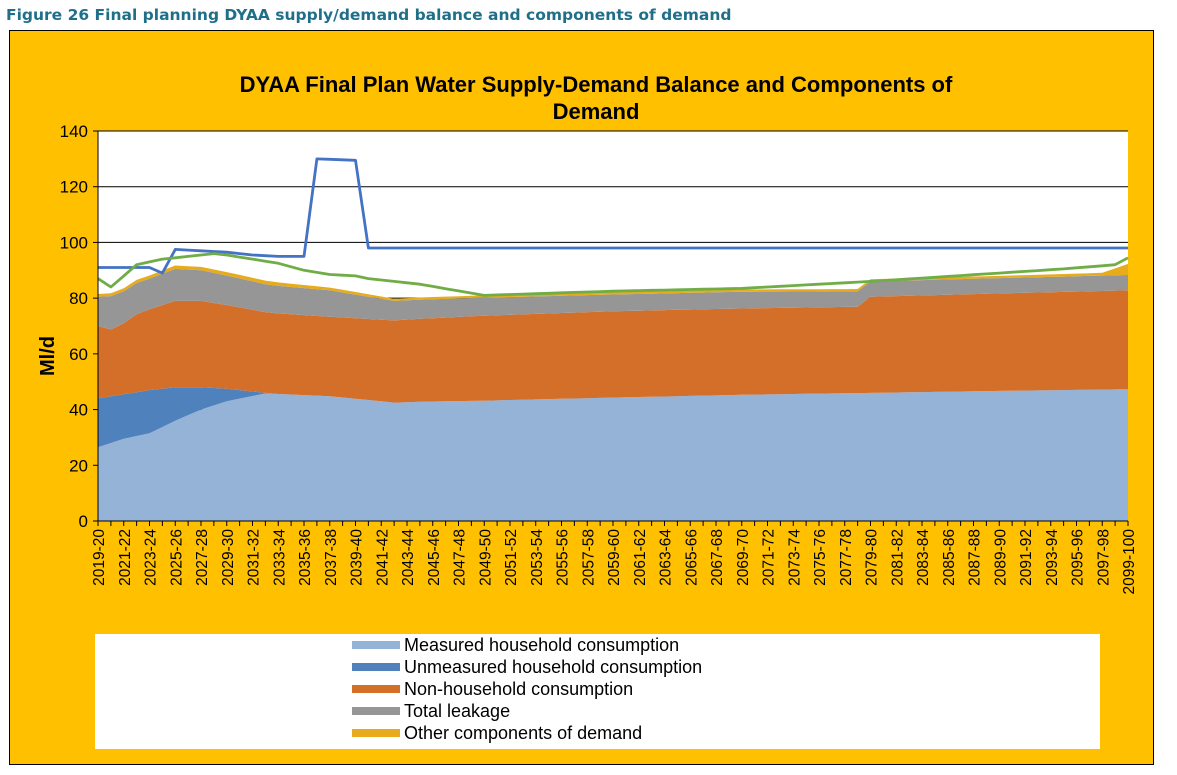 This screenshot has height=775, width=1177. I want to click on legend-label-non_household: Non-household consumption, so click(518, 689).